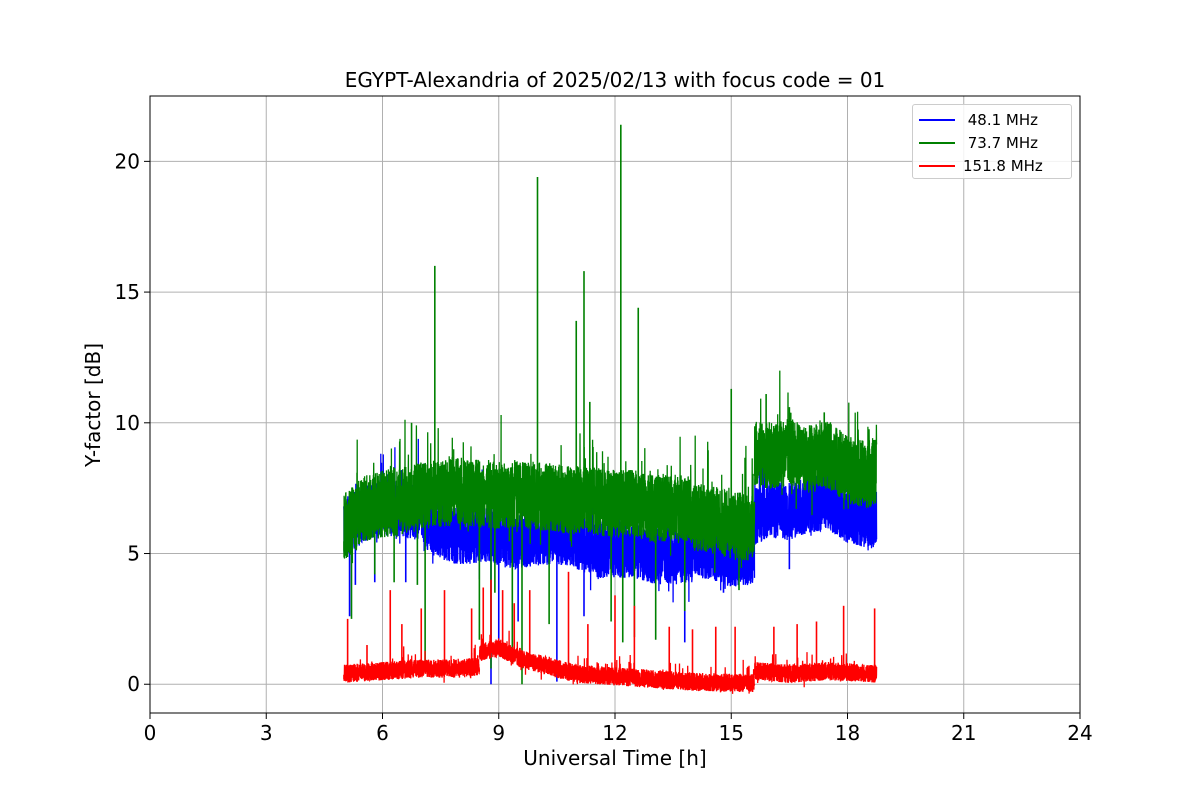 The image size is (1200, 800). Describe the element at coordinates (847, 733) in the screenshot. I see `x-tick-label: 18` at that location.